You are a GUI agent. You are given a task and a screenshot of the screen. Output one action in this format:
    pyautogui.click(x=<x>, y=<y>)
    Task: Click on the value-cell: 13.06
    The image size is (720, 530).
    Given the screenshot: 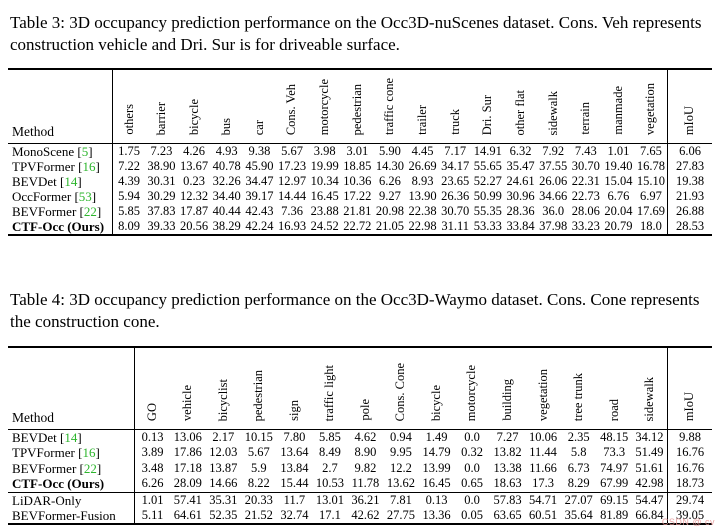 What is the action you would take?
    pyautogui.click(x=187, y=437)
    